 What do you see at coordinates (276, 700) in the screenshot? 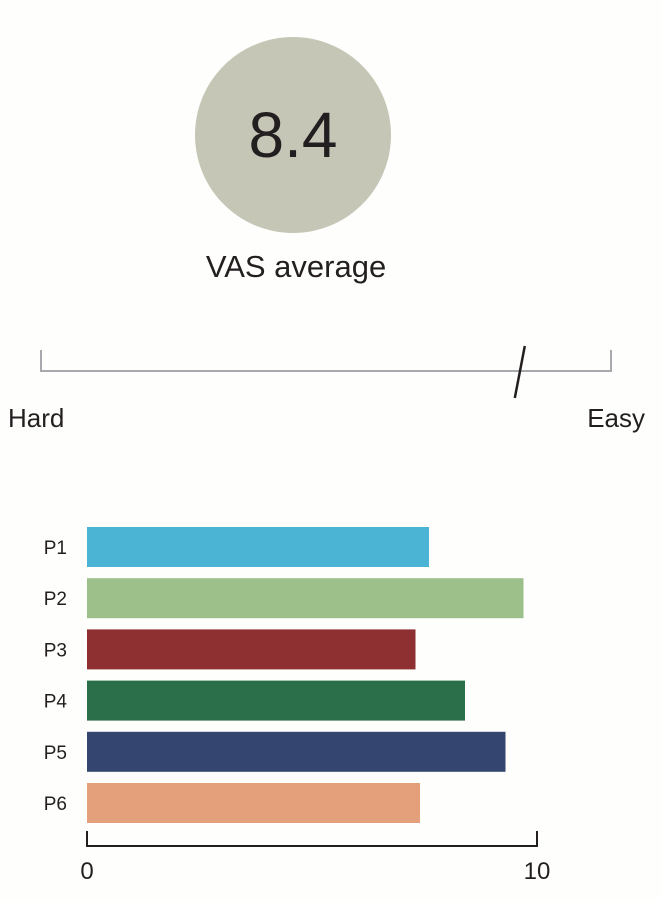
I see `bar-p4` at bounding box center [276, 700].